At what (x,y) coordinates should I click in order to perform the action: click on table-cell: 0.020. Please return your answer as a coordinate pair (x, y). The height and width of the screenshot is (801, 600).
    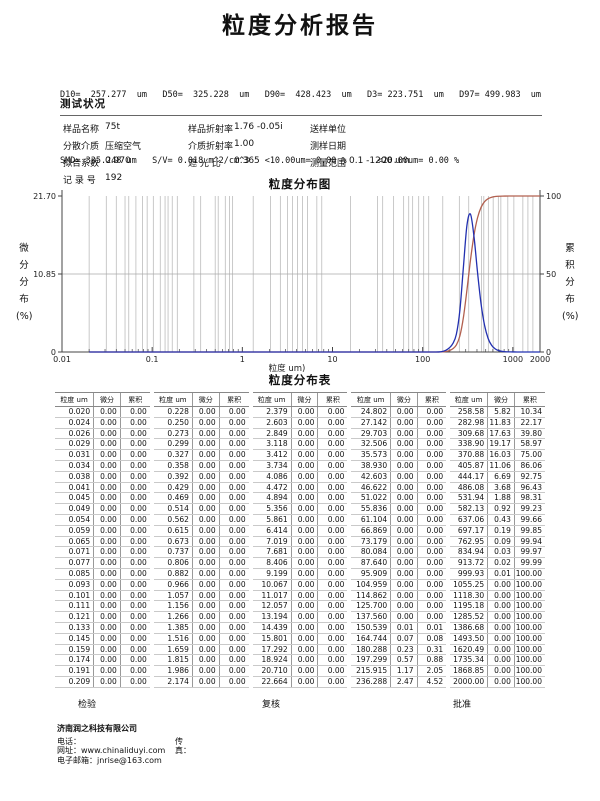
    Looking at the image, I should click on (74, 412).